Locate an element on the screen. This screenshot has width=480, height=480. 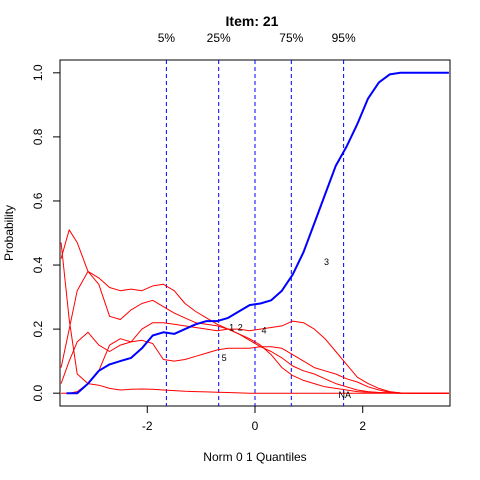
chart-title: Item: 21 is located at coordinates (252, 21).